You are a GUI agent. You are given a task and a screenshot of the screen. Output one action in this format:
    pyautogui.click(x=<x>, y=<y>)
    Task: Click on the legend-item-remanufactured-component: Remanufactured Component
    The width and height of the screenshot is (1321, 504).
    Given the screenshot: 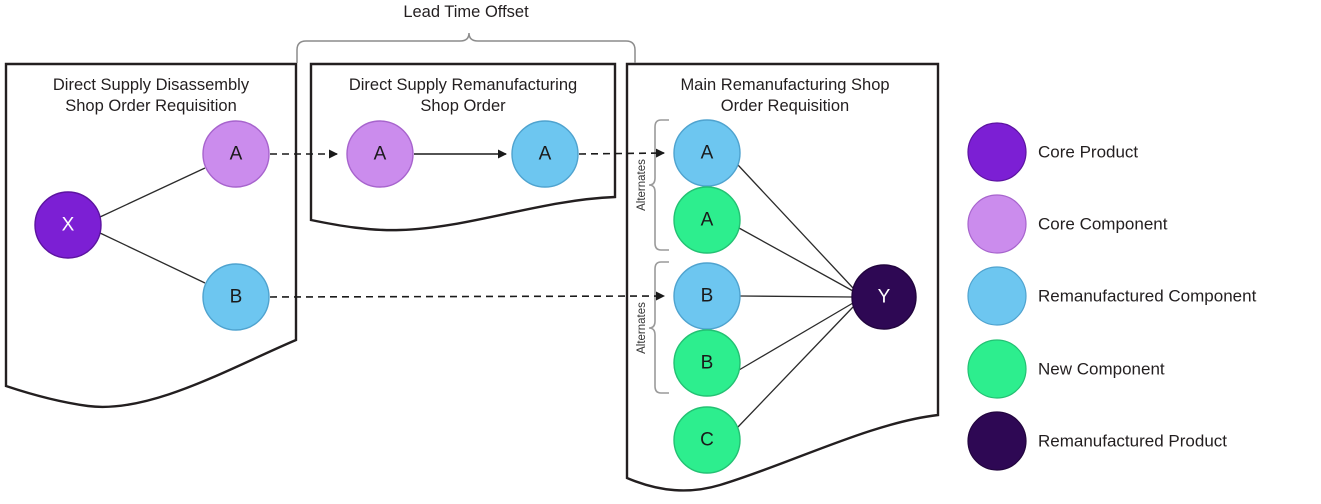 What is the action you would take?
    pyautogui.click(x=1112, y=296)
    